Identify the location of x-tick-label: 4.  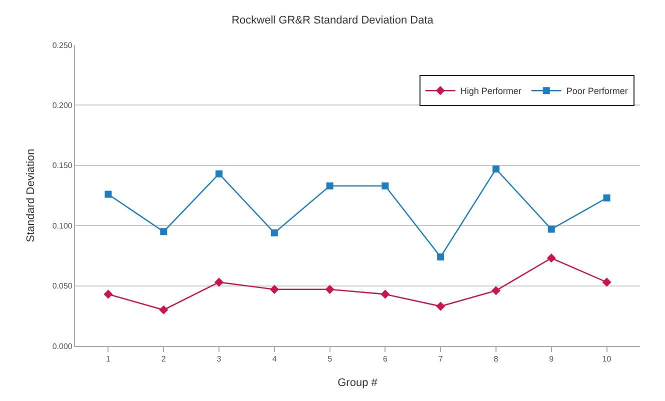
(275, 359).